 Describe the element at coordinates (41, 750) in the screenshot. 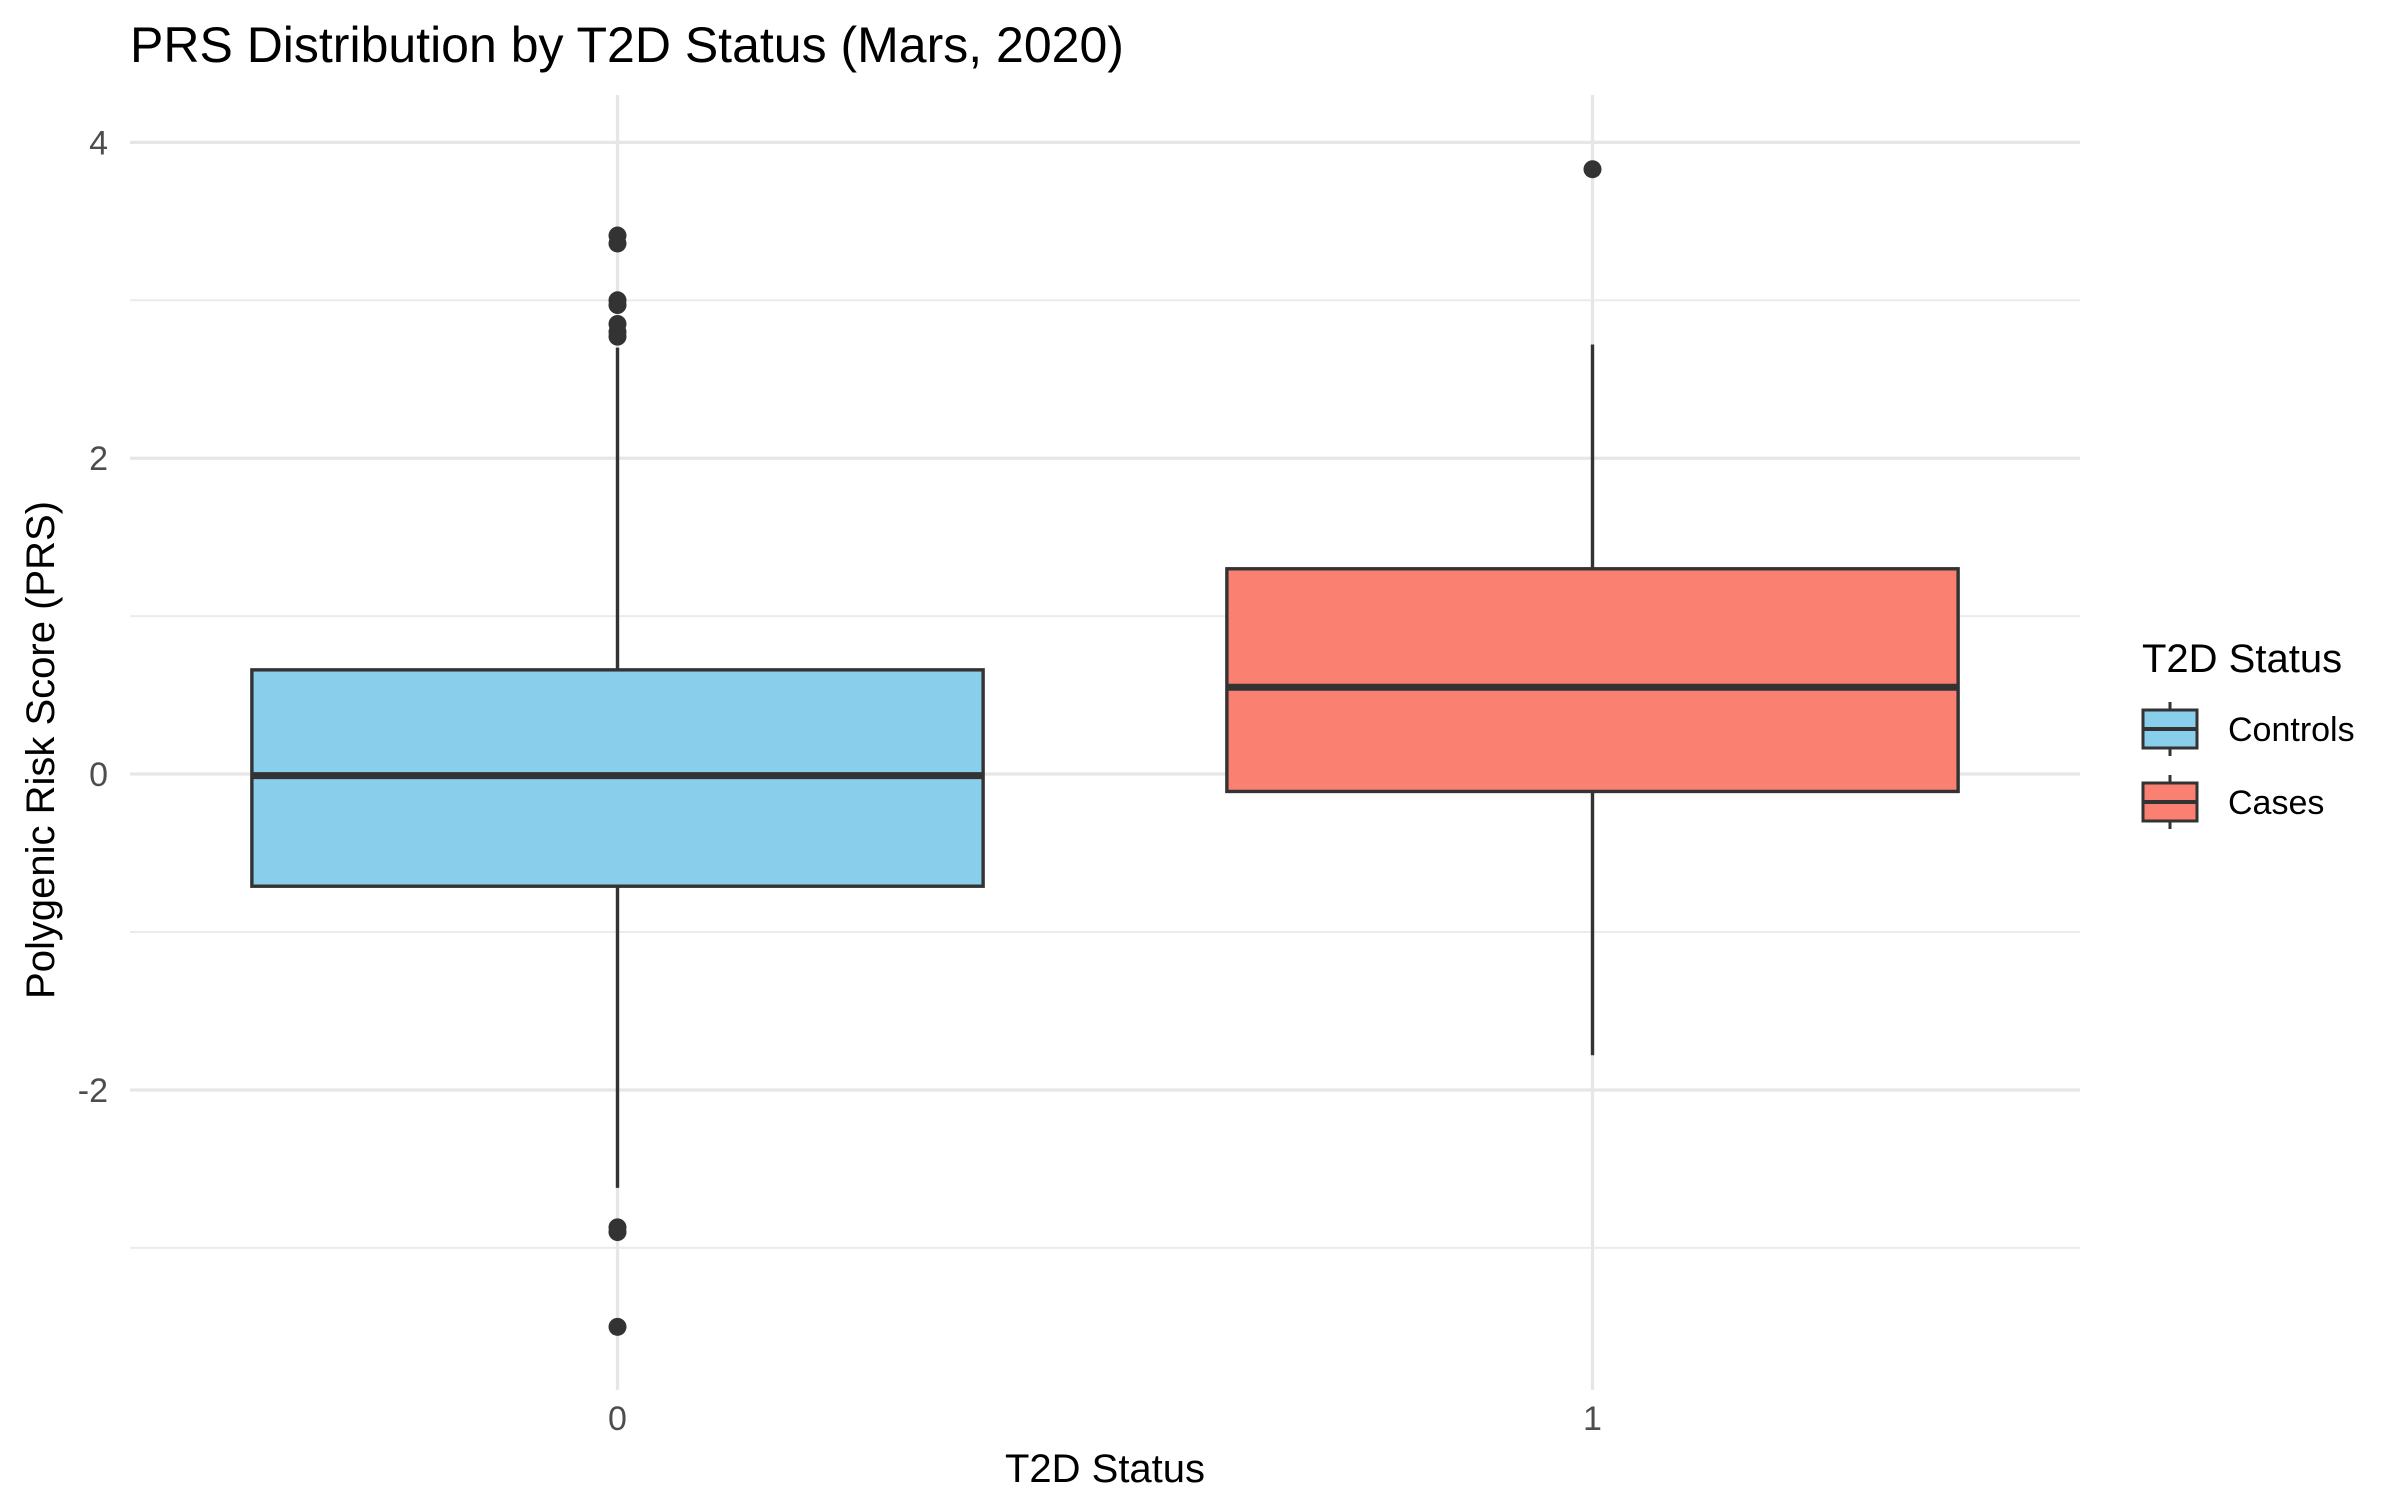

I see `y-axis-title: Polygenic Risk Score (PRS)` at that location.